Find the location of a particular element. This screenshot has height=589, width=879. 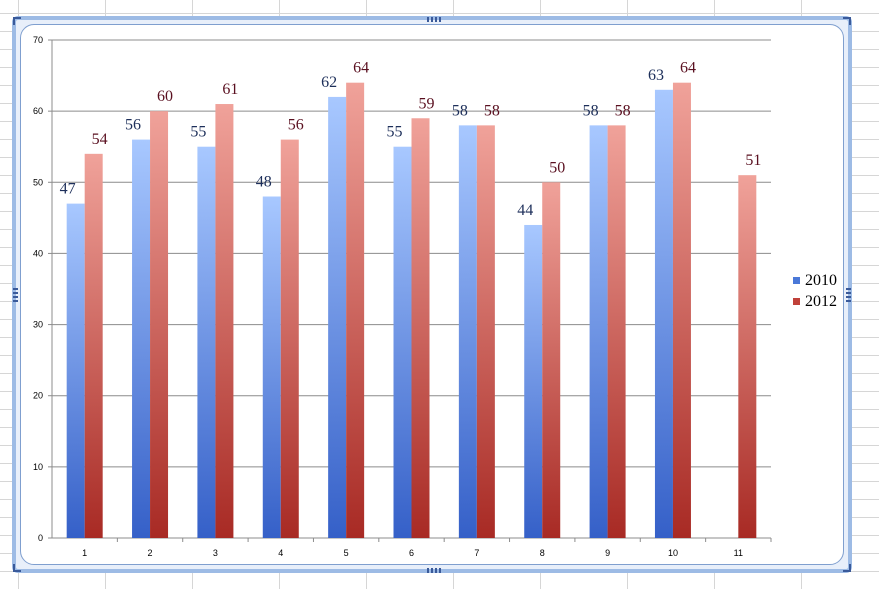

y-tick-label: 10 is located at coordinates (38, 467).